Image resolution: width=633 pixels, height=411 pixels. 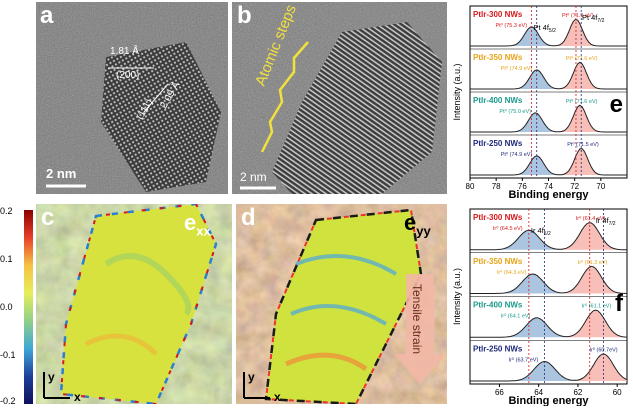 What do you see at coordinates (577, 392) in the screenshot?
I see `x-tick-label: 62` at bounding box center [577, 392].